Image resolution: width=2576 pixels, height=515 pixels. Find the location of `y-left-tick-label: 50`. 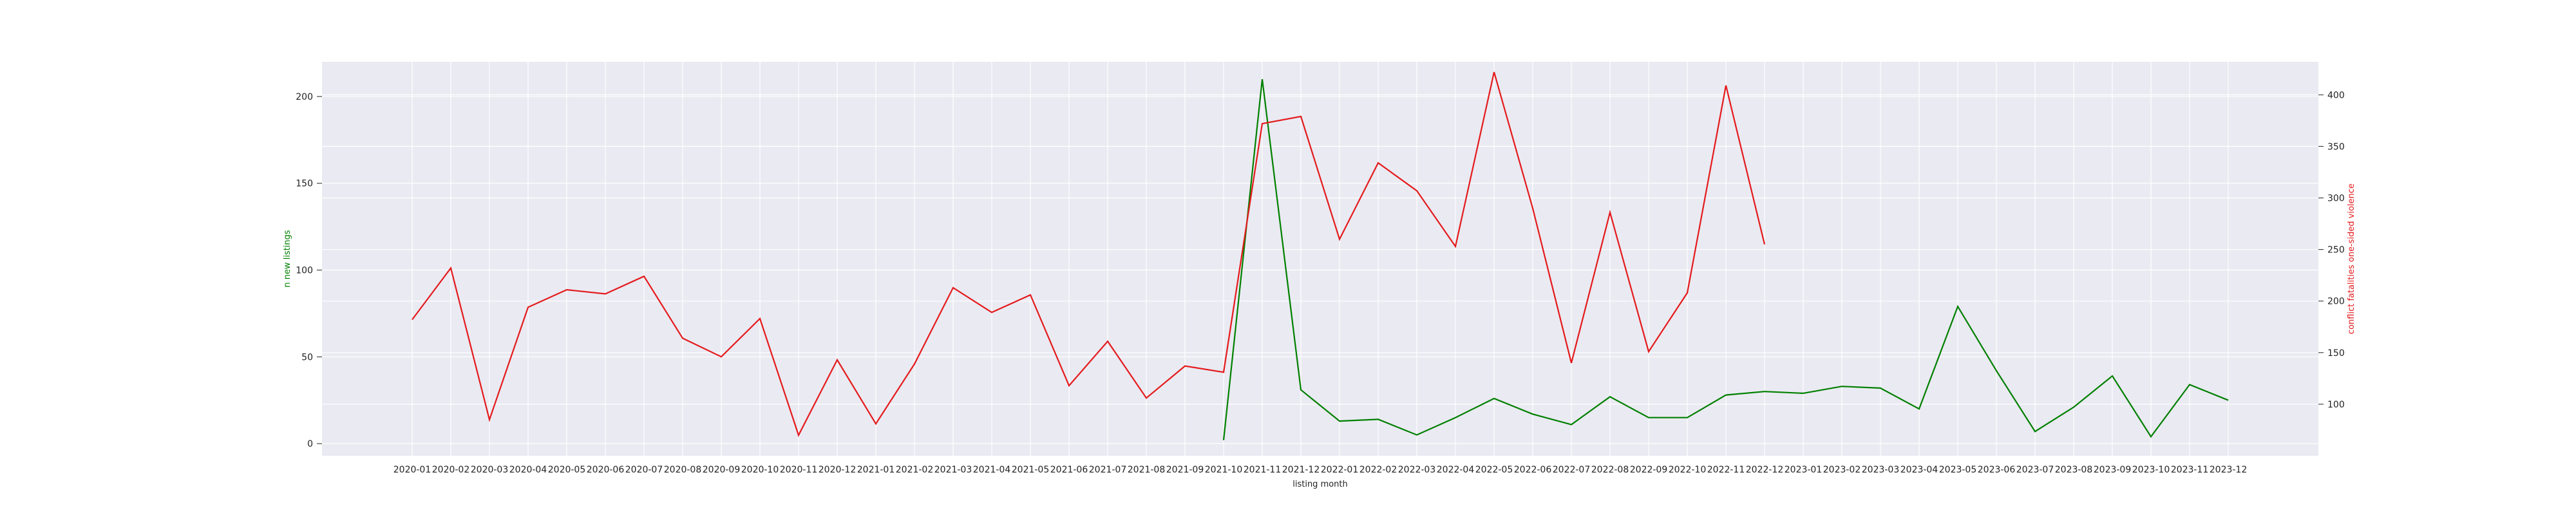

y-left-tick-label: 50 is located at coordinates (307, 357).